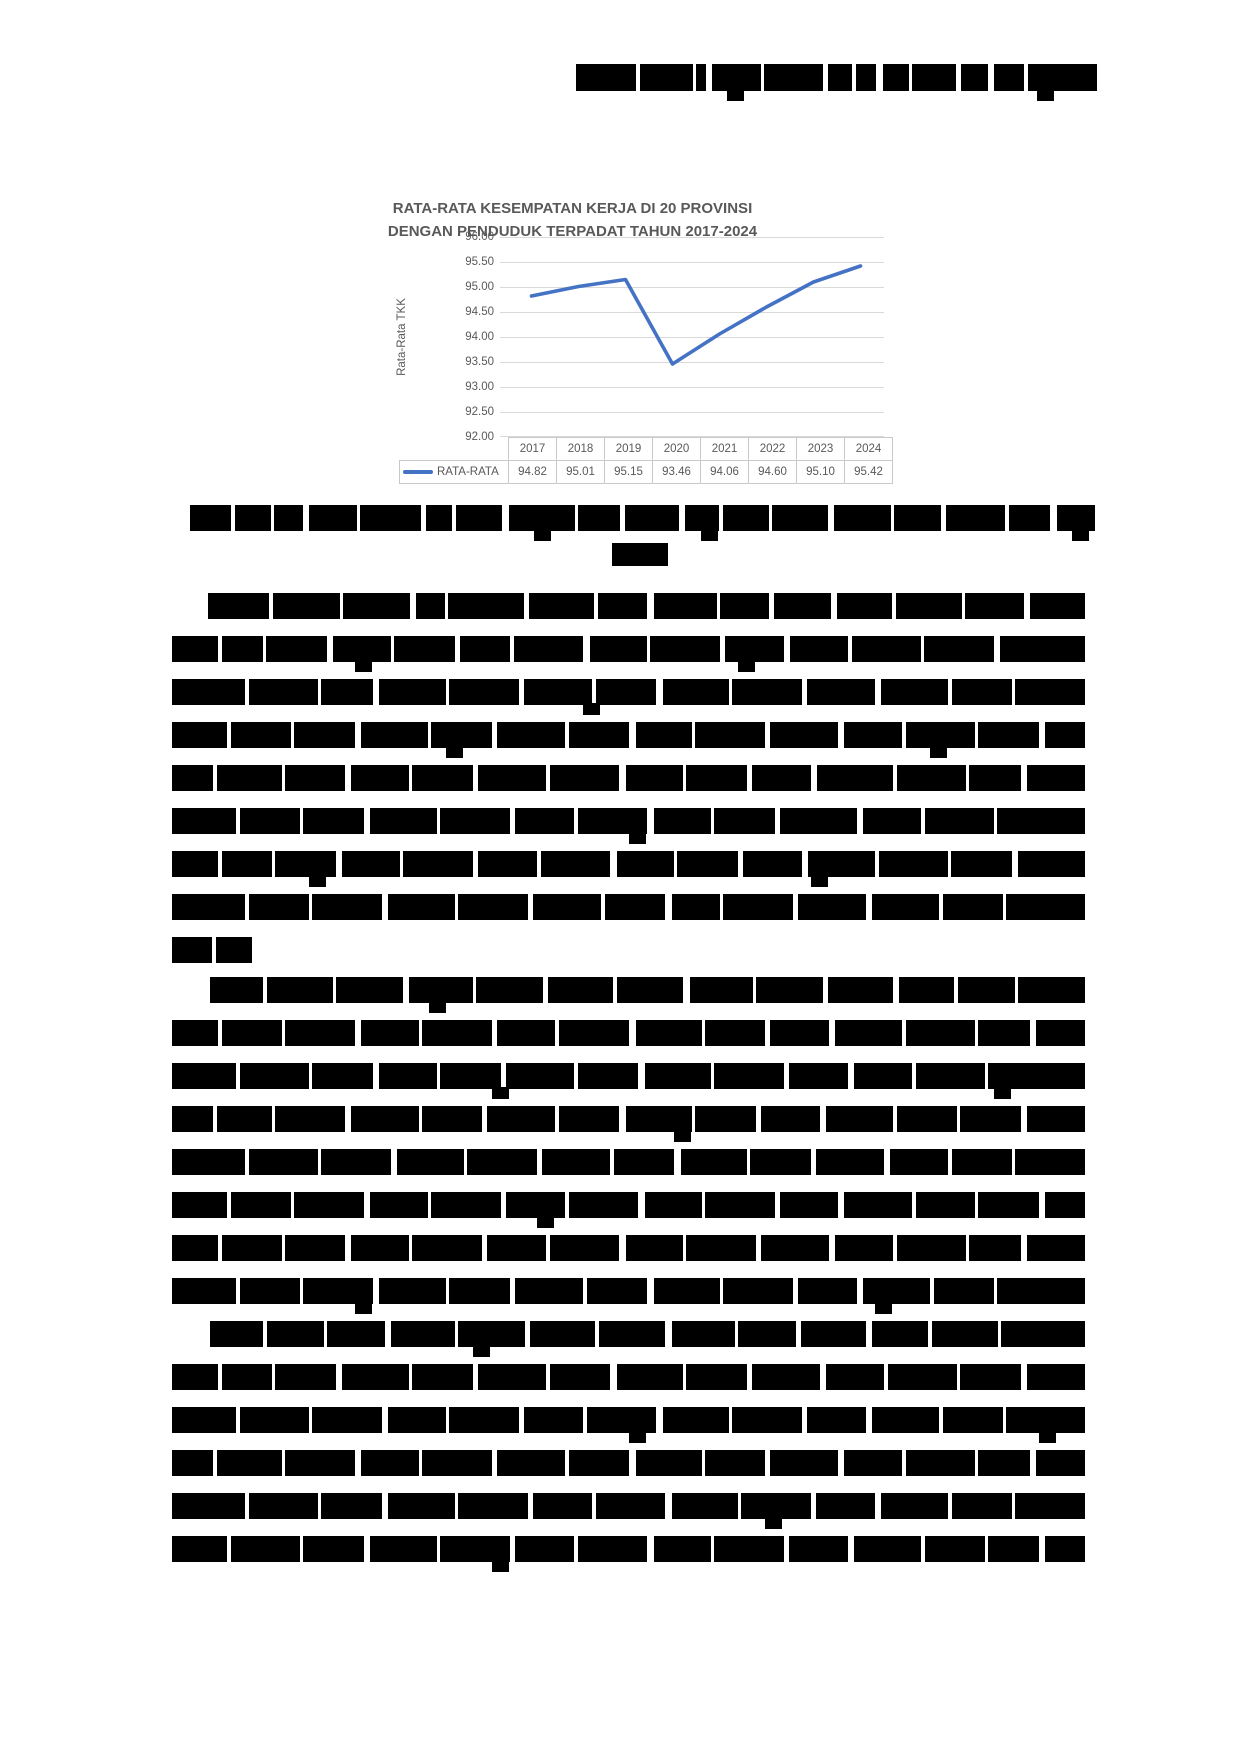 This screenshot has width=1240, height=1754. I want to click on value-cell: 95.15, so click(628, 471).